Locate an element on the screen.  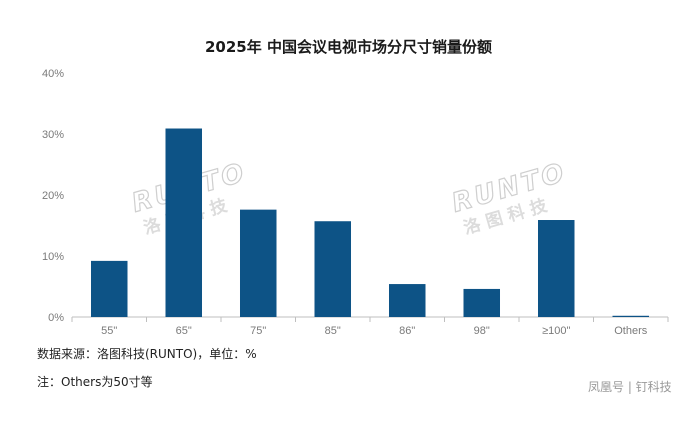
y-tick-label: 10% is located at coordinates (53, 257).